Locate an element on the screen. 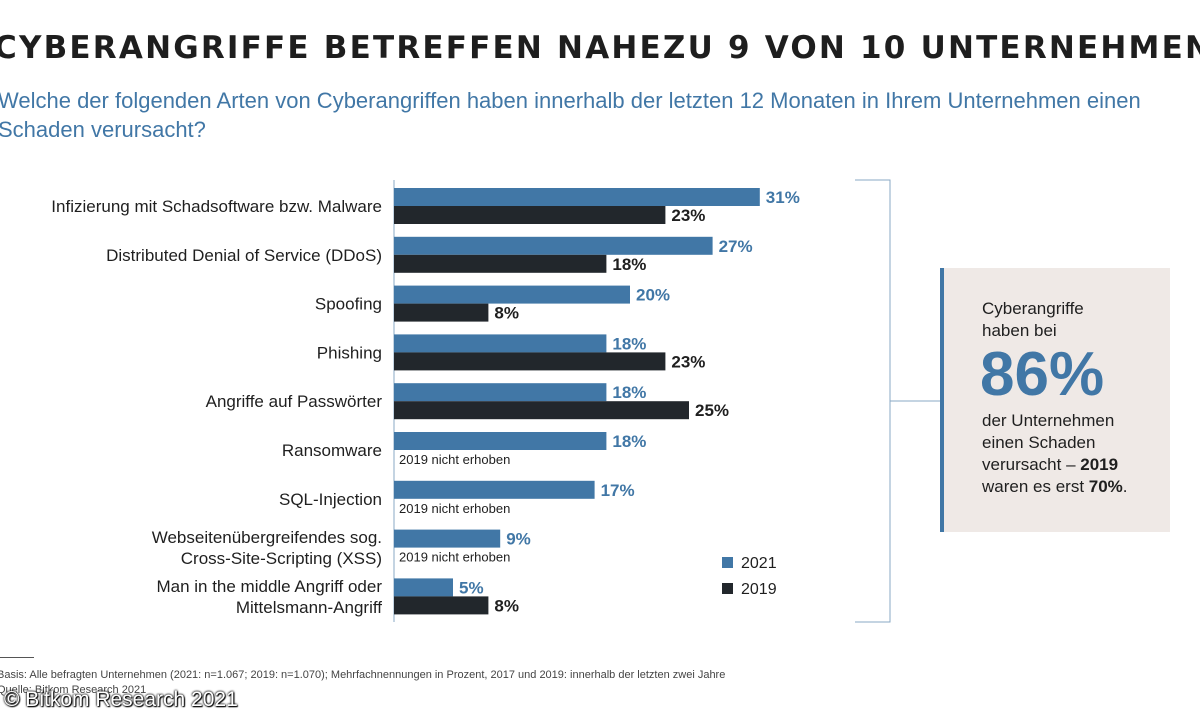 The image size is (1200, 720). category-label: SQL-Injection is located at coordinates (330, 499).